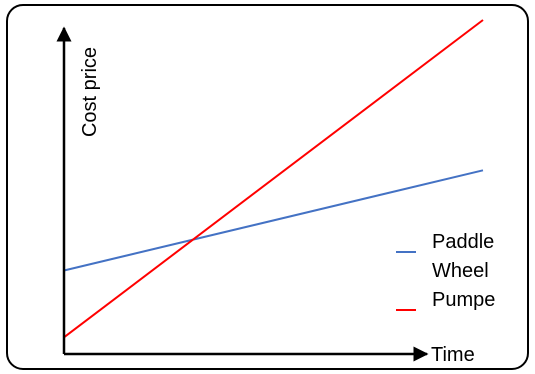  I want to click on legend-label-pumpe: Pumpe, so click(463, 300).